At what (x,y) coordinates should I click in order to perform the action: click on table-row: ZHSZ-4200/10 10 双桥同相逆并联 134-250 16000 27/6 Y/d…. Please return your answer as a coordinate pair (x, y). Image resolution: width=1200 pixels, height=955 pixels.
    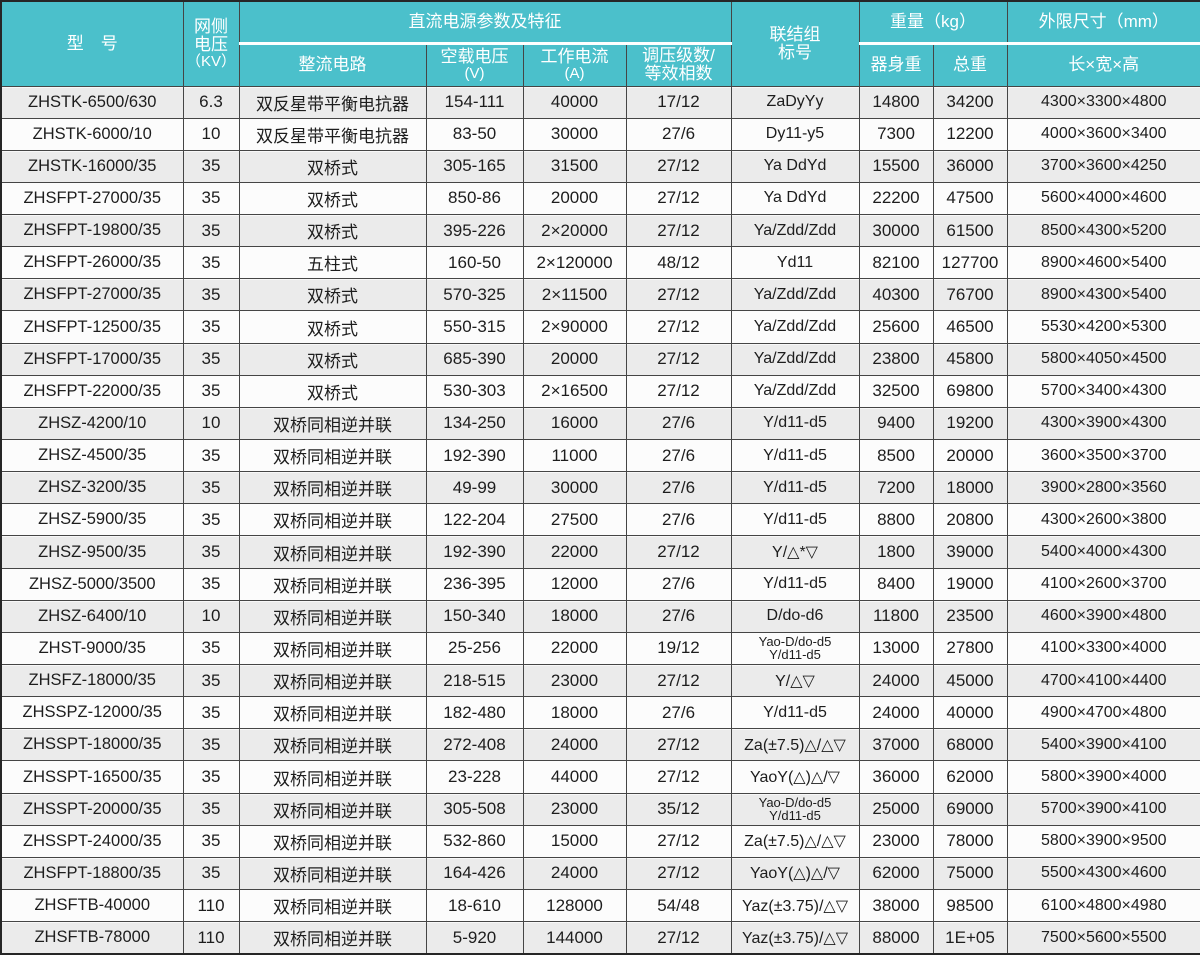
    Looking at the image, I should click on (600, 423).